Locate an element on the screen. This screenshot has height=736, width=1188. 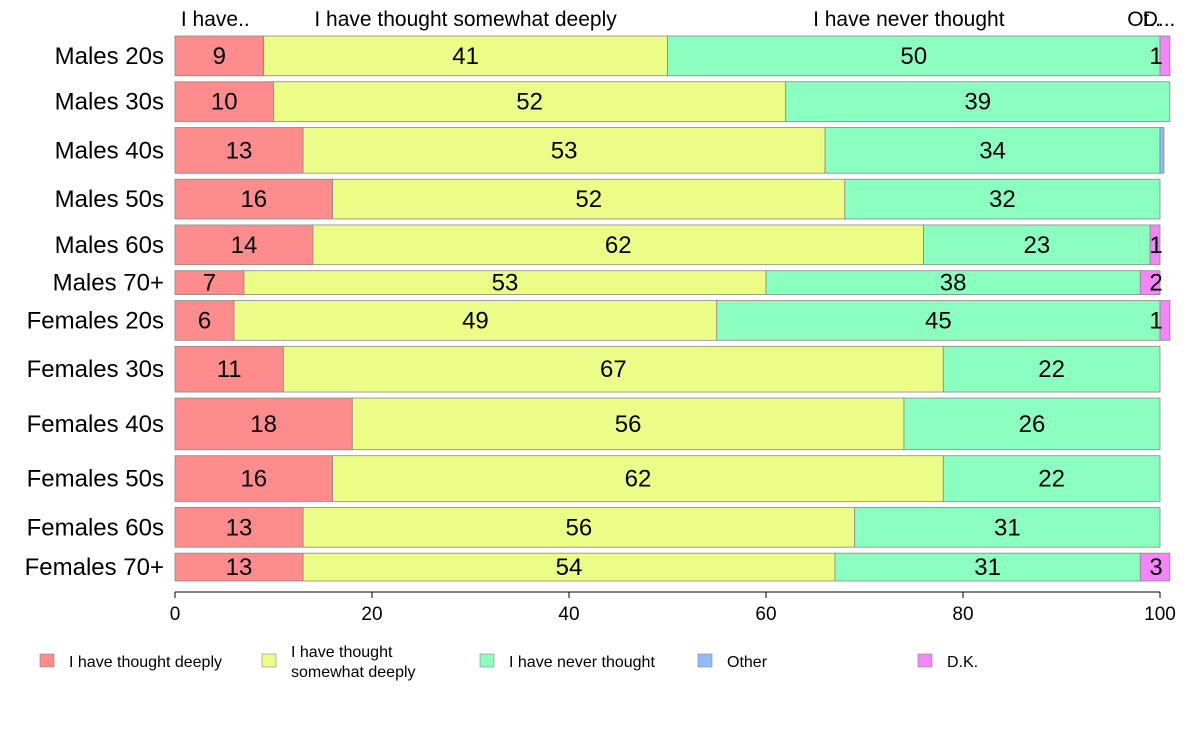
x-tick-label: 80 is located at coordinates (962, 614).